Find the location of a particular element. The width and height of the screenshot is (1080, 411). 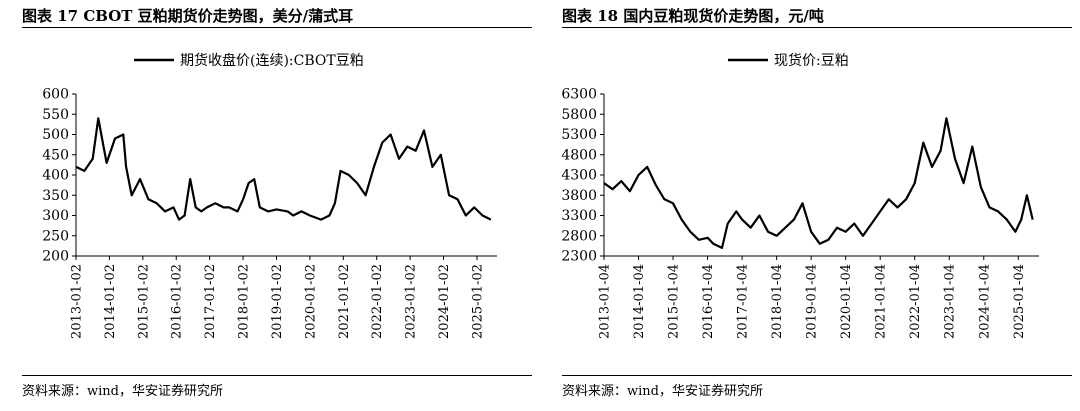

x-tick-label: 2013-01-02 is located at coordinates (77, 301).